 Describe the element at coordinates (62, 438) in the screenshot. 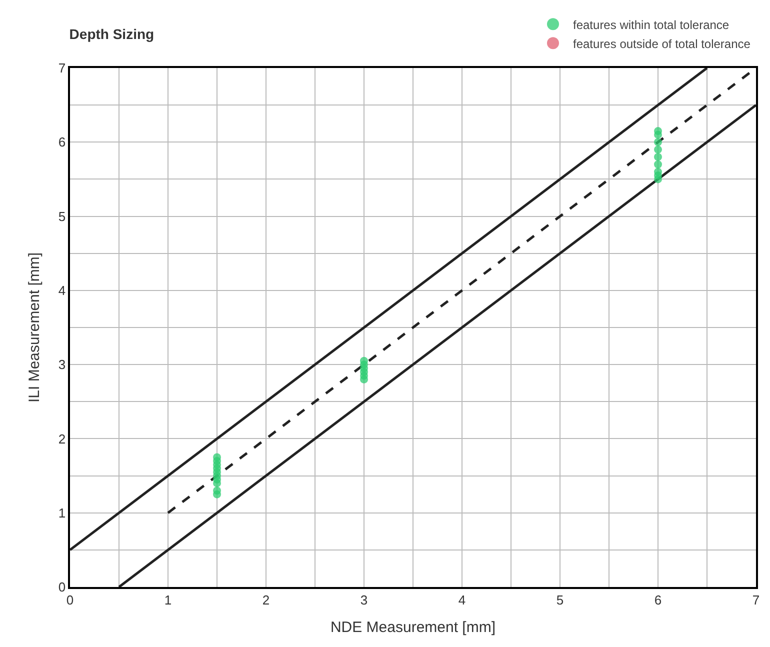

I see `y-tick-label: 2` at that location.